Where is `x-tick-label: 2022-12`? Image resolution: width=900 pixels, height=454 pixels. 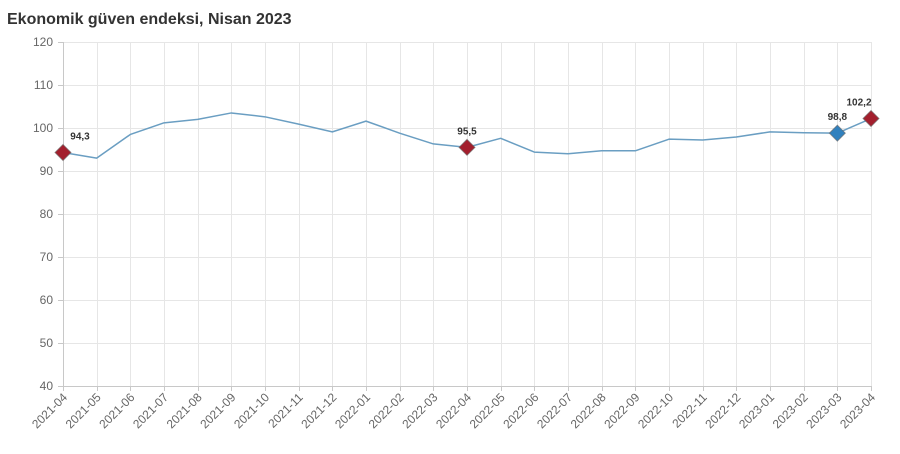
x-tick-label: 2022-12 is located at coordinates (722, 410).